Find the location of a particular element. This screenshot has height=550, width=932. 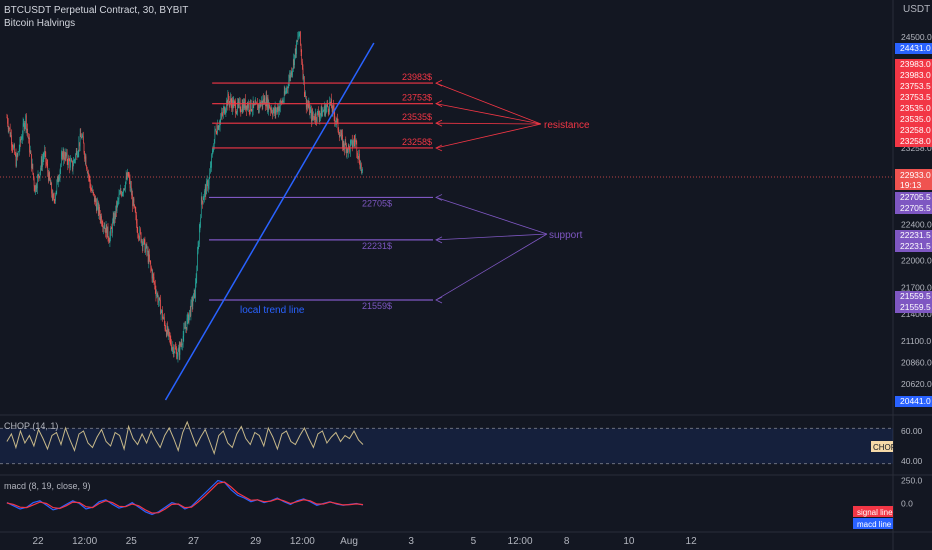

price-tick-label: 24500.0 is located at coordinates (916, 37).